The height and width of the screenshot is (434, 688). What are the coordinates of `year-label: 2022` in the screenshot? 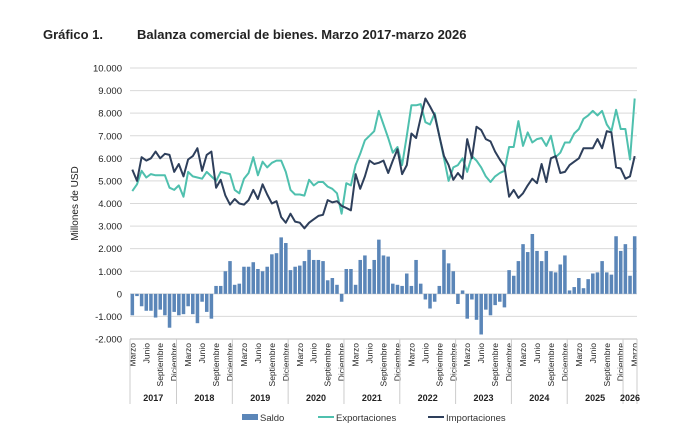 It's located at (428, 398).